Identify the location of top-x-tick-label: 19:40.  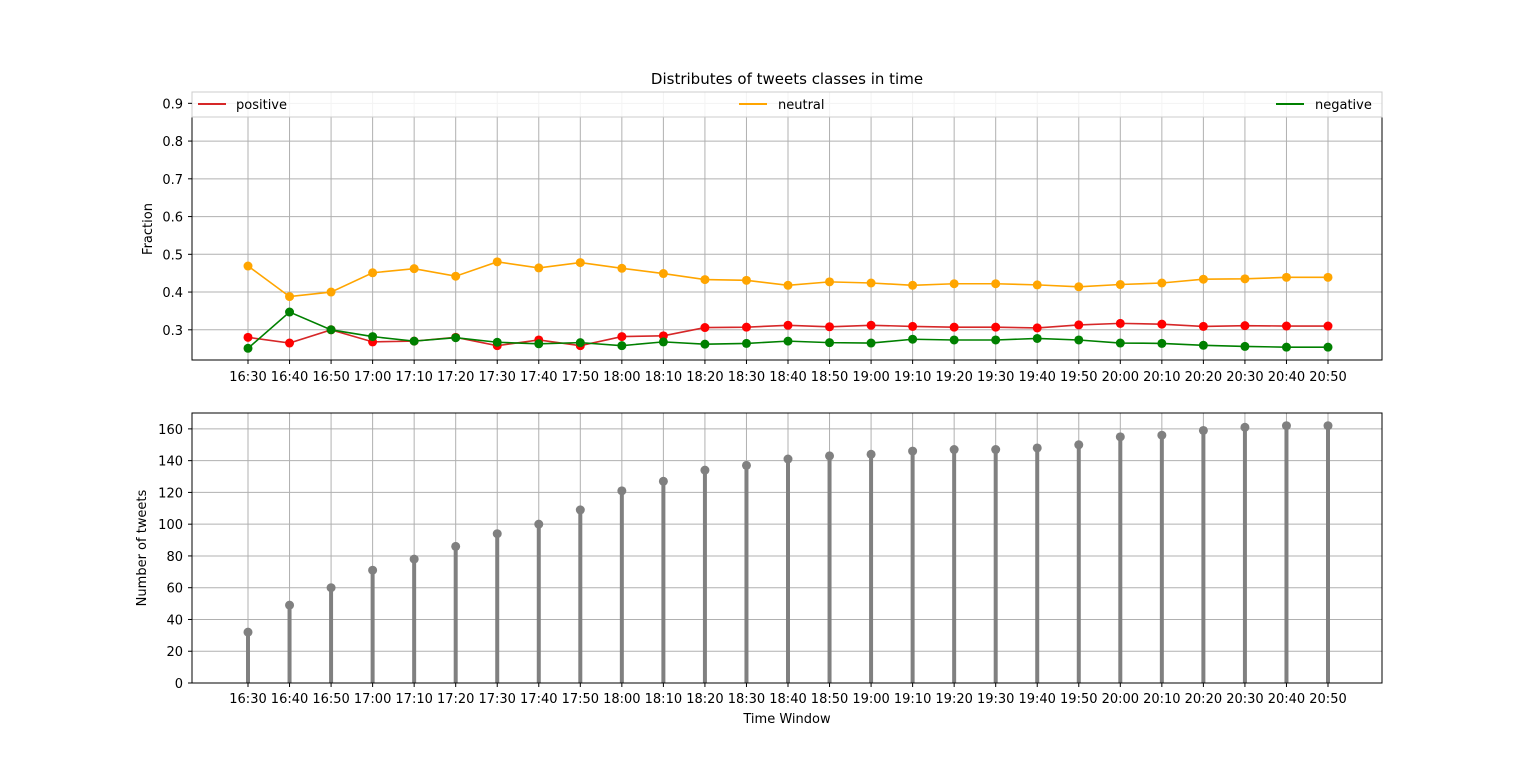
(1036, 377).